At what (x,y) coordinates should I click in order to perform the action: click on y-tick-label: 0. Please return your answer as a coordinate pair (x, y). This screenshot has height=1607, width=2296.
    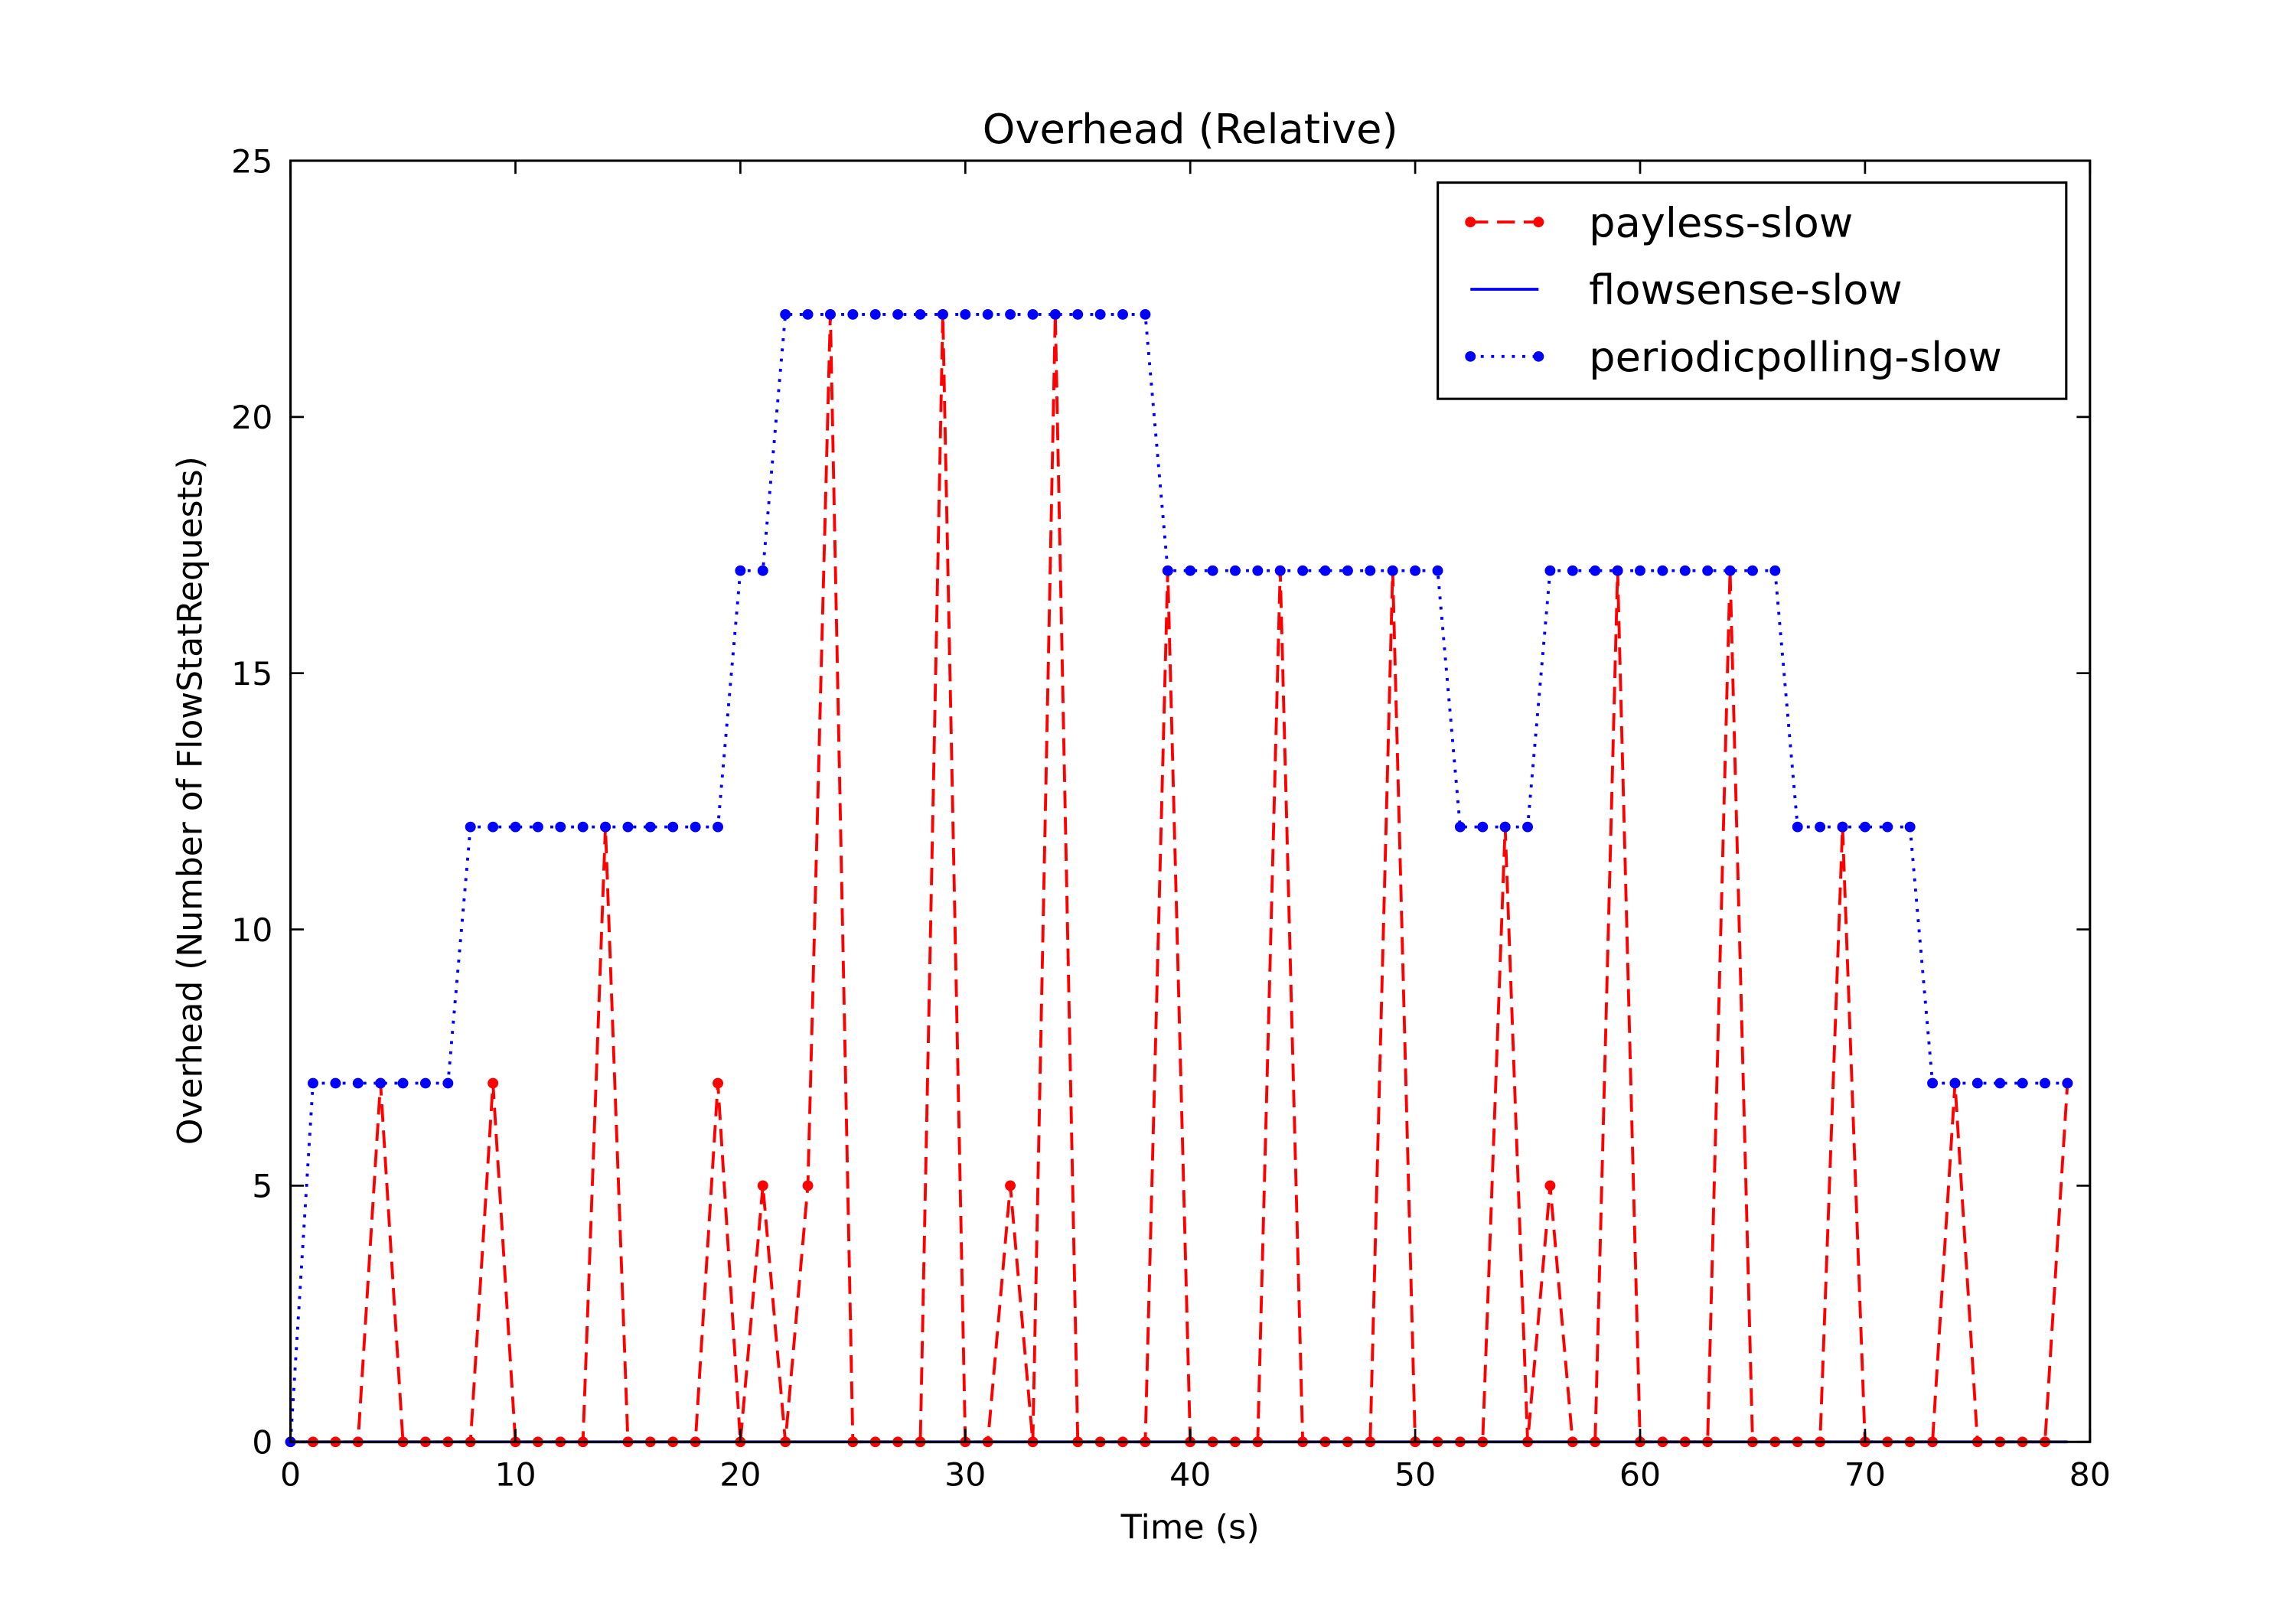
    Looking at the image, I should click on (262, 1443).